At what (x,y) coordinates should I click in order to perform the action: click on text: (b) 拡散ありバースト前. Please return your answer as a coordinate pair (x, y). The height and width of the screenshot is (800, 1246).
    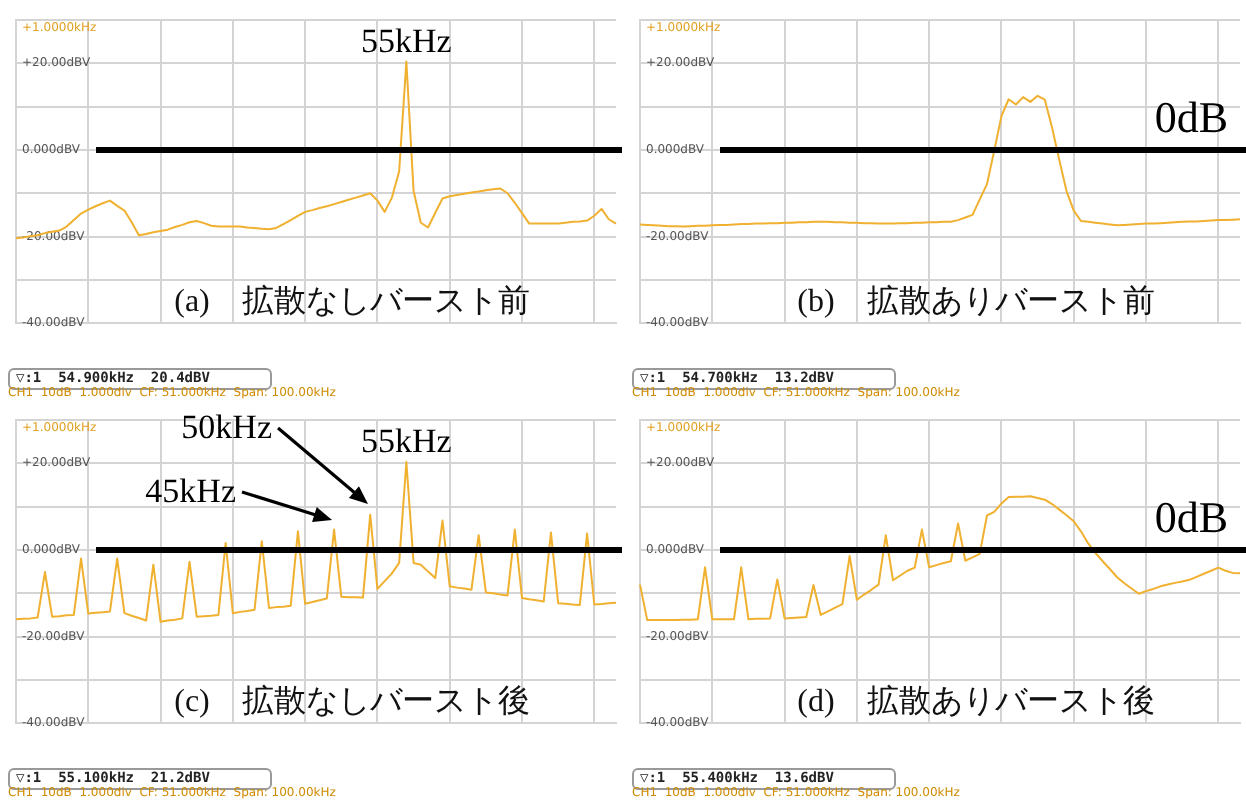
    Looking at the image, I should click on (976, 301).